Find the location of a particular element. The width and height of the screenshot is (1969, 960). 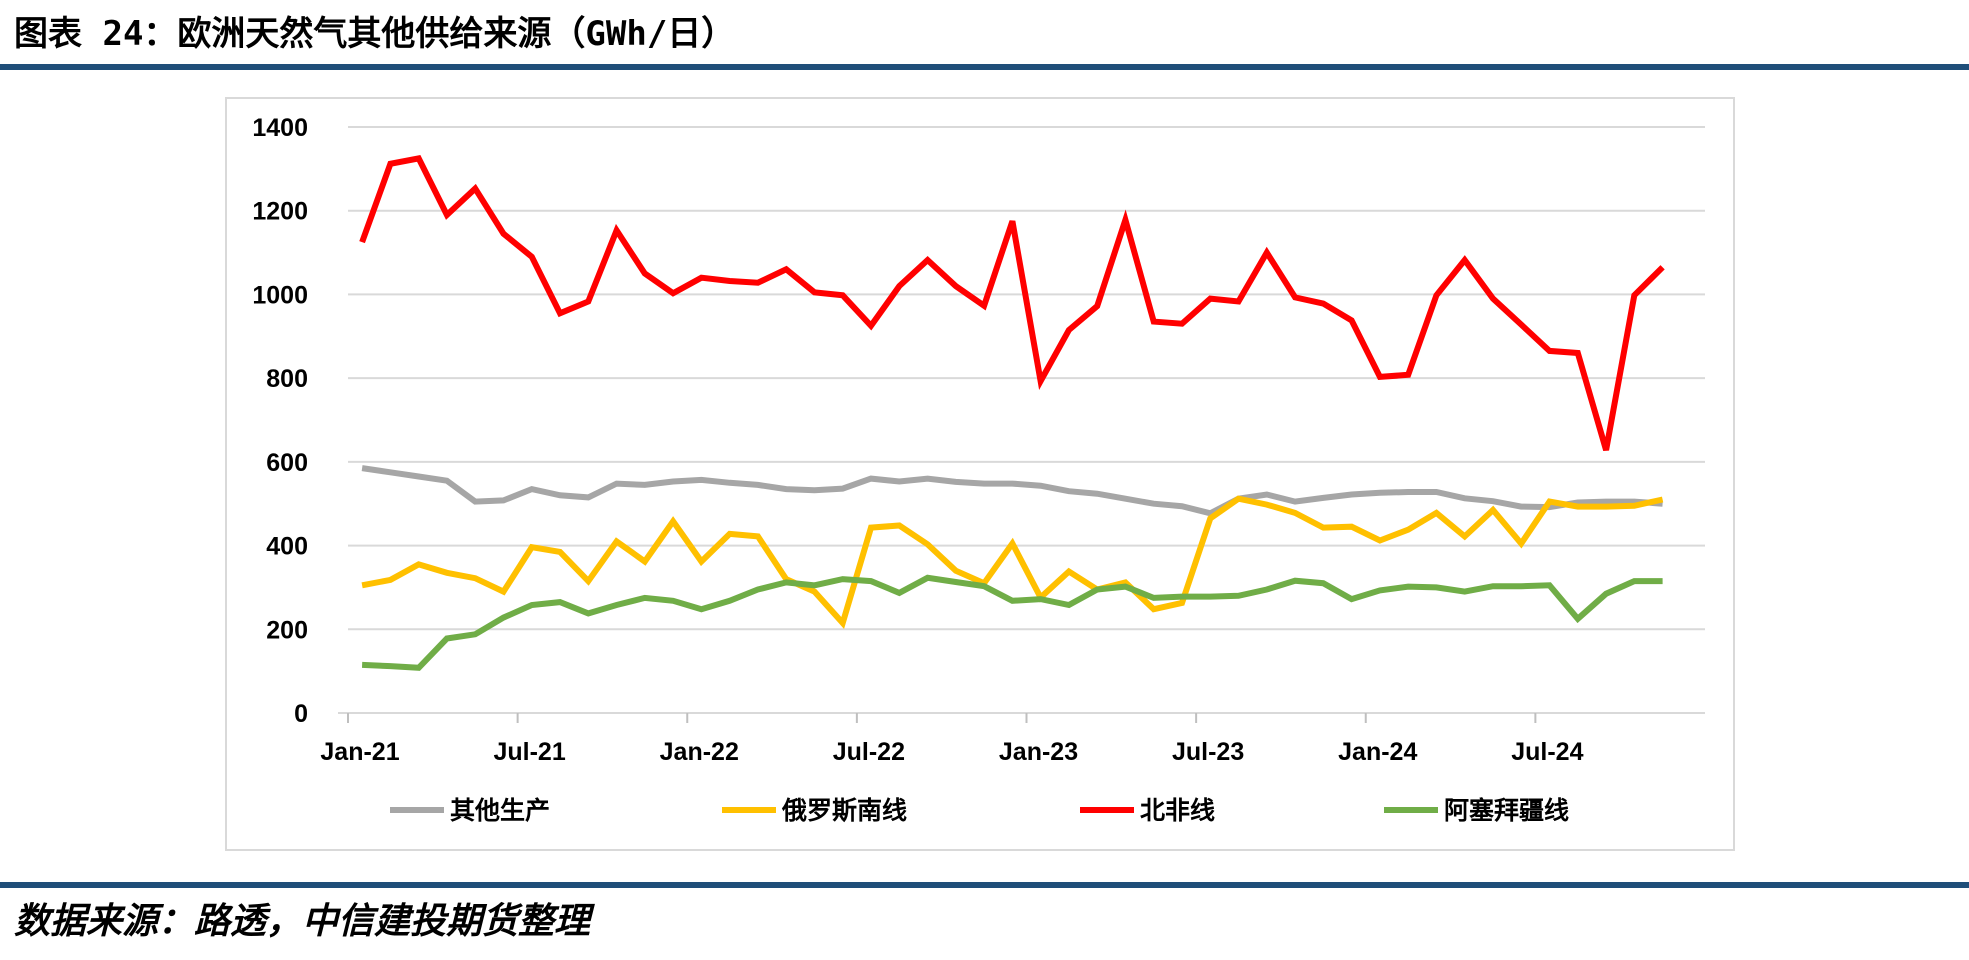

y-tick-label: 1000 is located at coordinates (280, 295).